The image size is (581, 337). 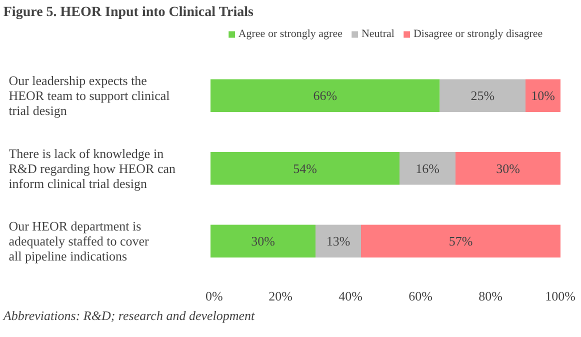 I want to click on text: Abbreviations: R&D; research and development, so click(x=129, y=315).